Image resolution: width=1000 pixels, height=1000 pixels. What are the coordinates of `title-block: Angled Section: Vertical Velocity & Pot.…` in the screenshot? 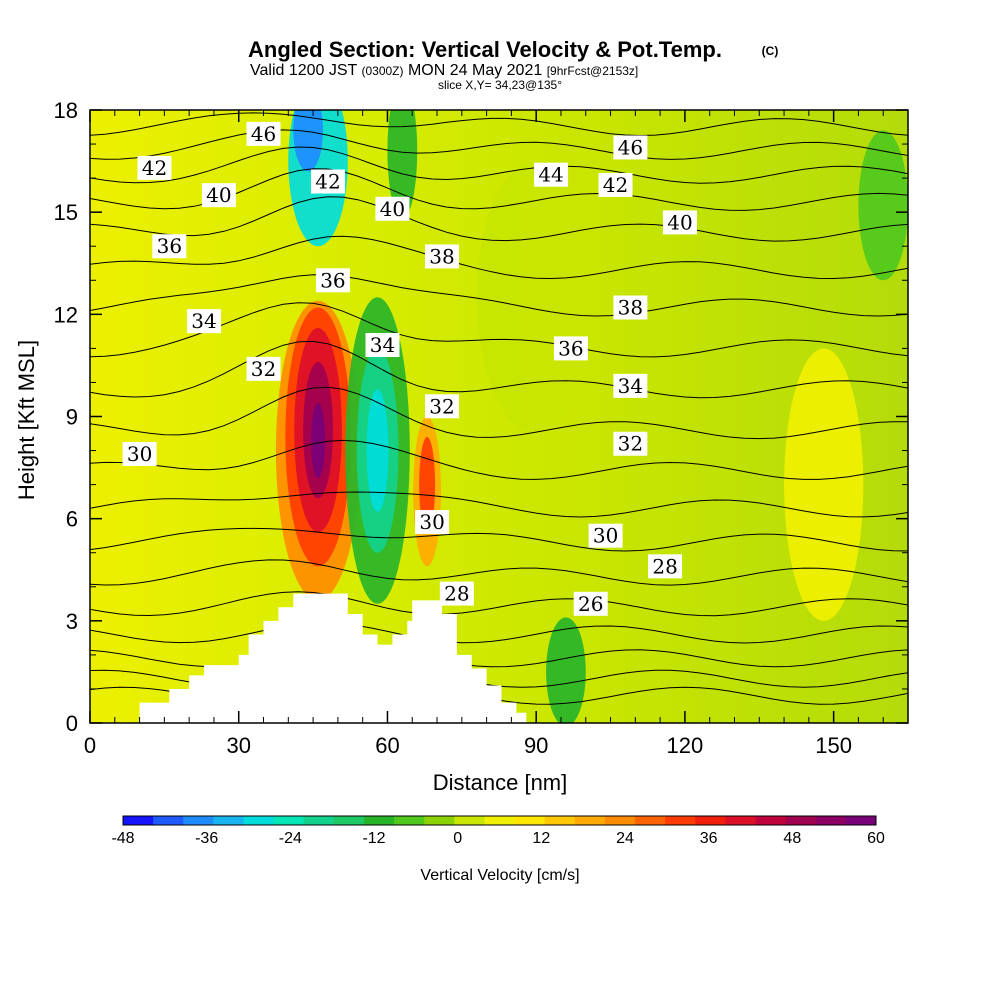 It's located at (513, 64).